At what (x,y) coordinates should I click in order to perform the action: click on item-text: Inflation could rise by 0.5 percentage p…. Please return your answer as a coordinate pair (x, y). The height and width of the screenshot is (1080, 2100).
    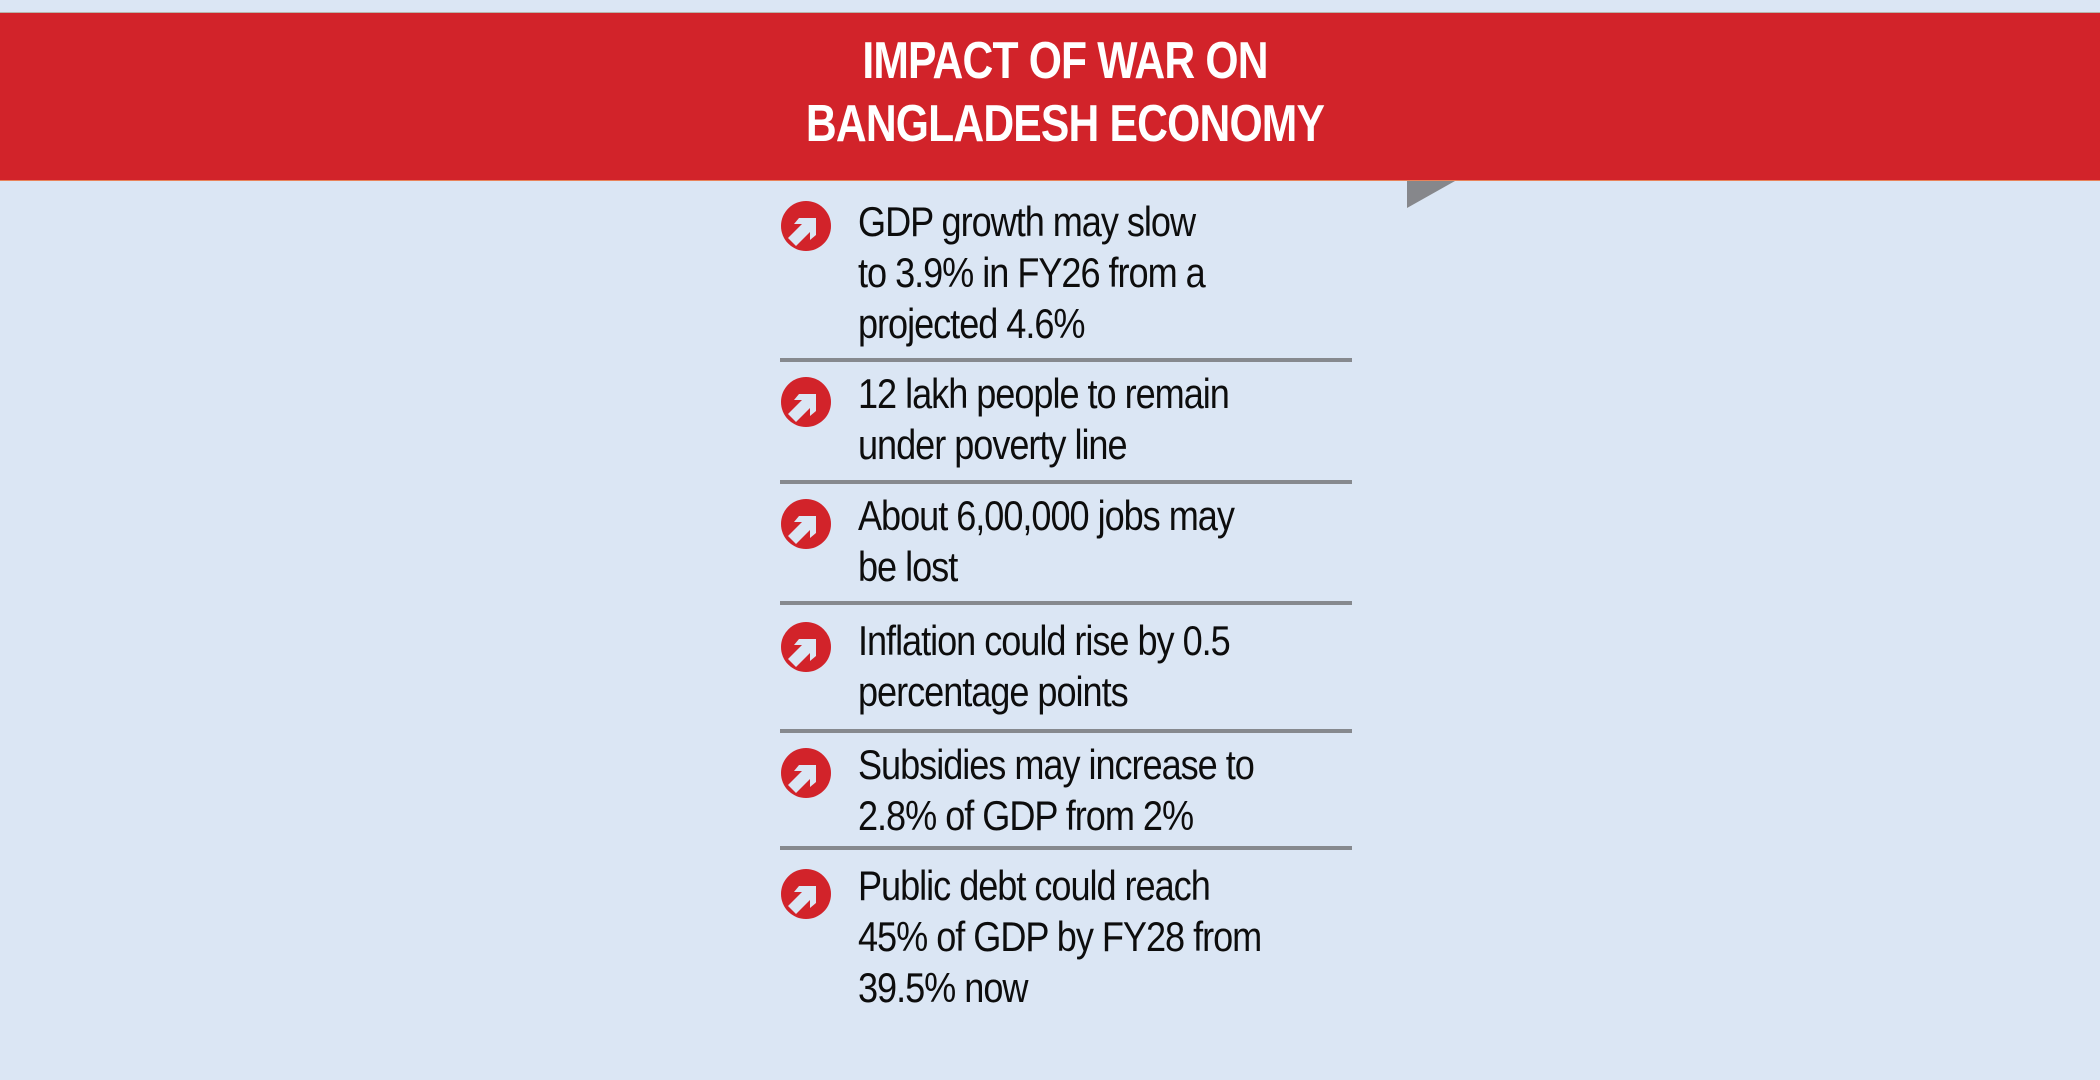
    Looking at the image, I should click on (1044, 666).